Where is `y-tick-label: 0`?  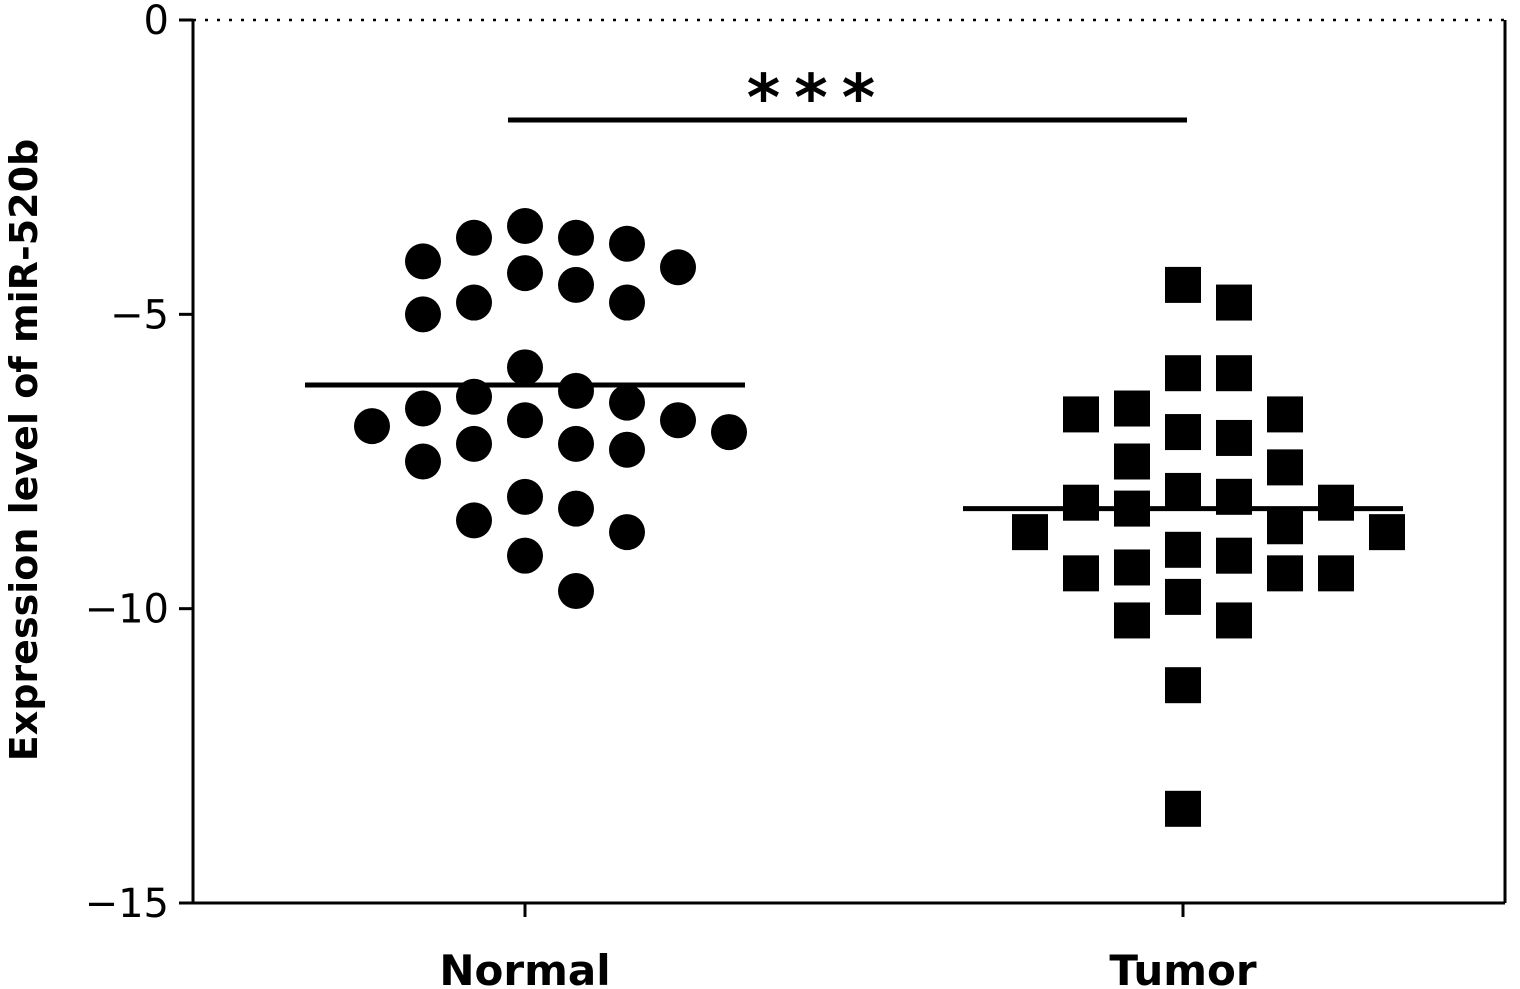 y-tick-label: 0 is located at coordinates (156, 22).